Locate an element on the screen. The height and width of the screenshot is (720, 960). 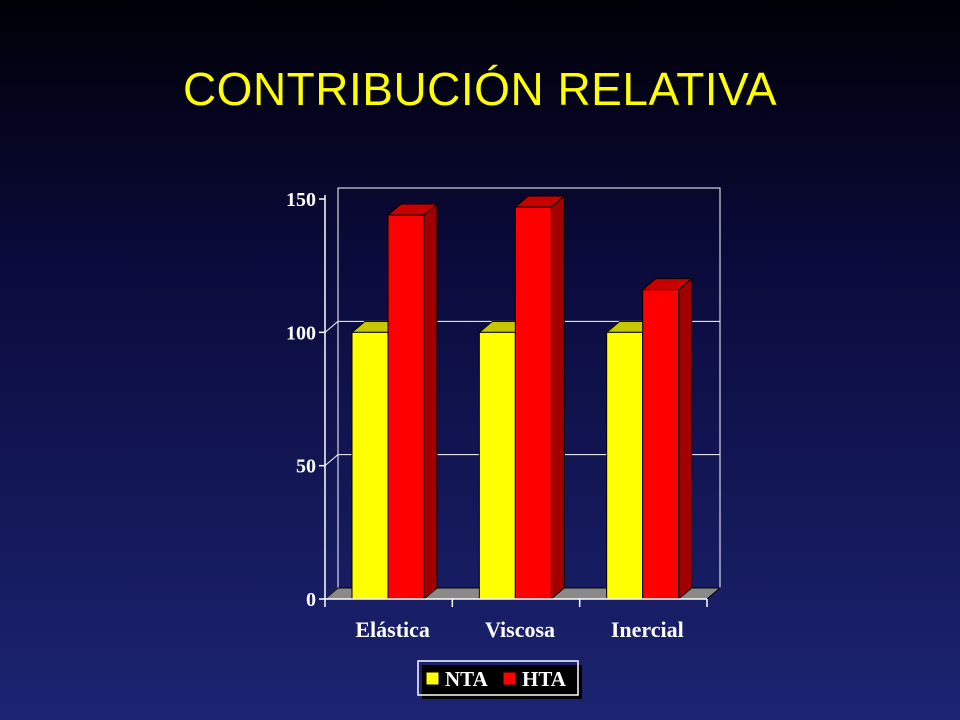
x-axis: Elástica Viscosa Inercial is located at coordinates (516, 620).